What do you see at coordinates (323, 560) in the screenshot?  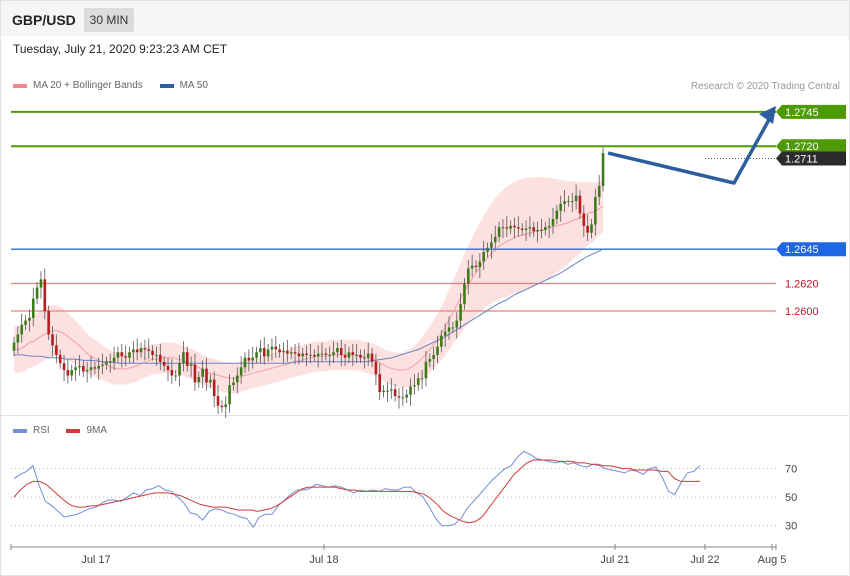 I see `x-tick-label: Jul 18` at bounding box center [323, 560].